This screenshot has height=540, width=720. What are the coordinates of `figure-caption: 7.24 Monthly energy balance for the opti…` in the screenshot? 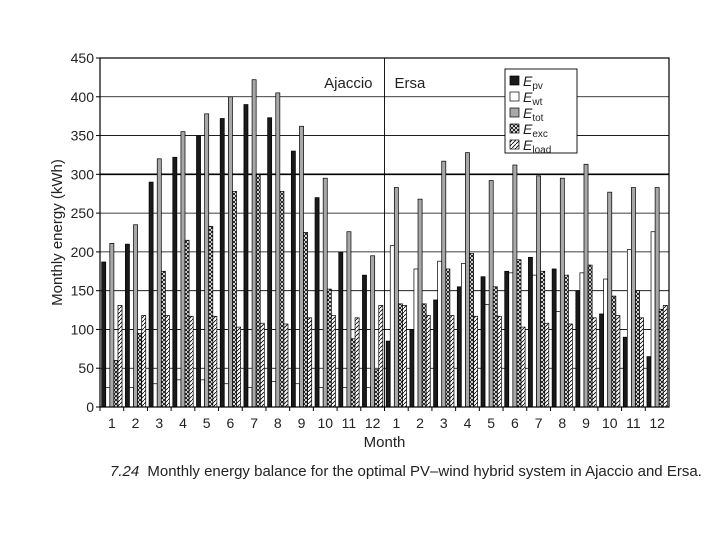 It's located at (410, 472).